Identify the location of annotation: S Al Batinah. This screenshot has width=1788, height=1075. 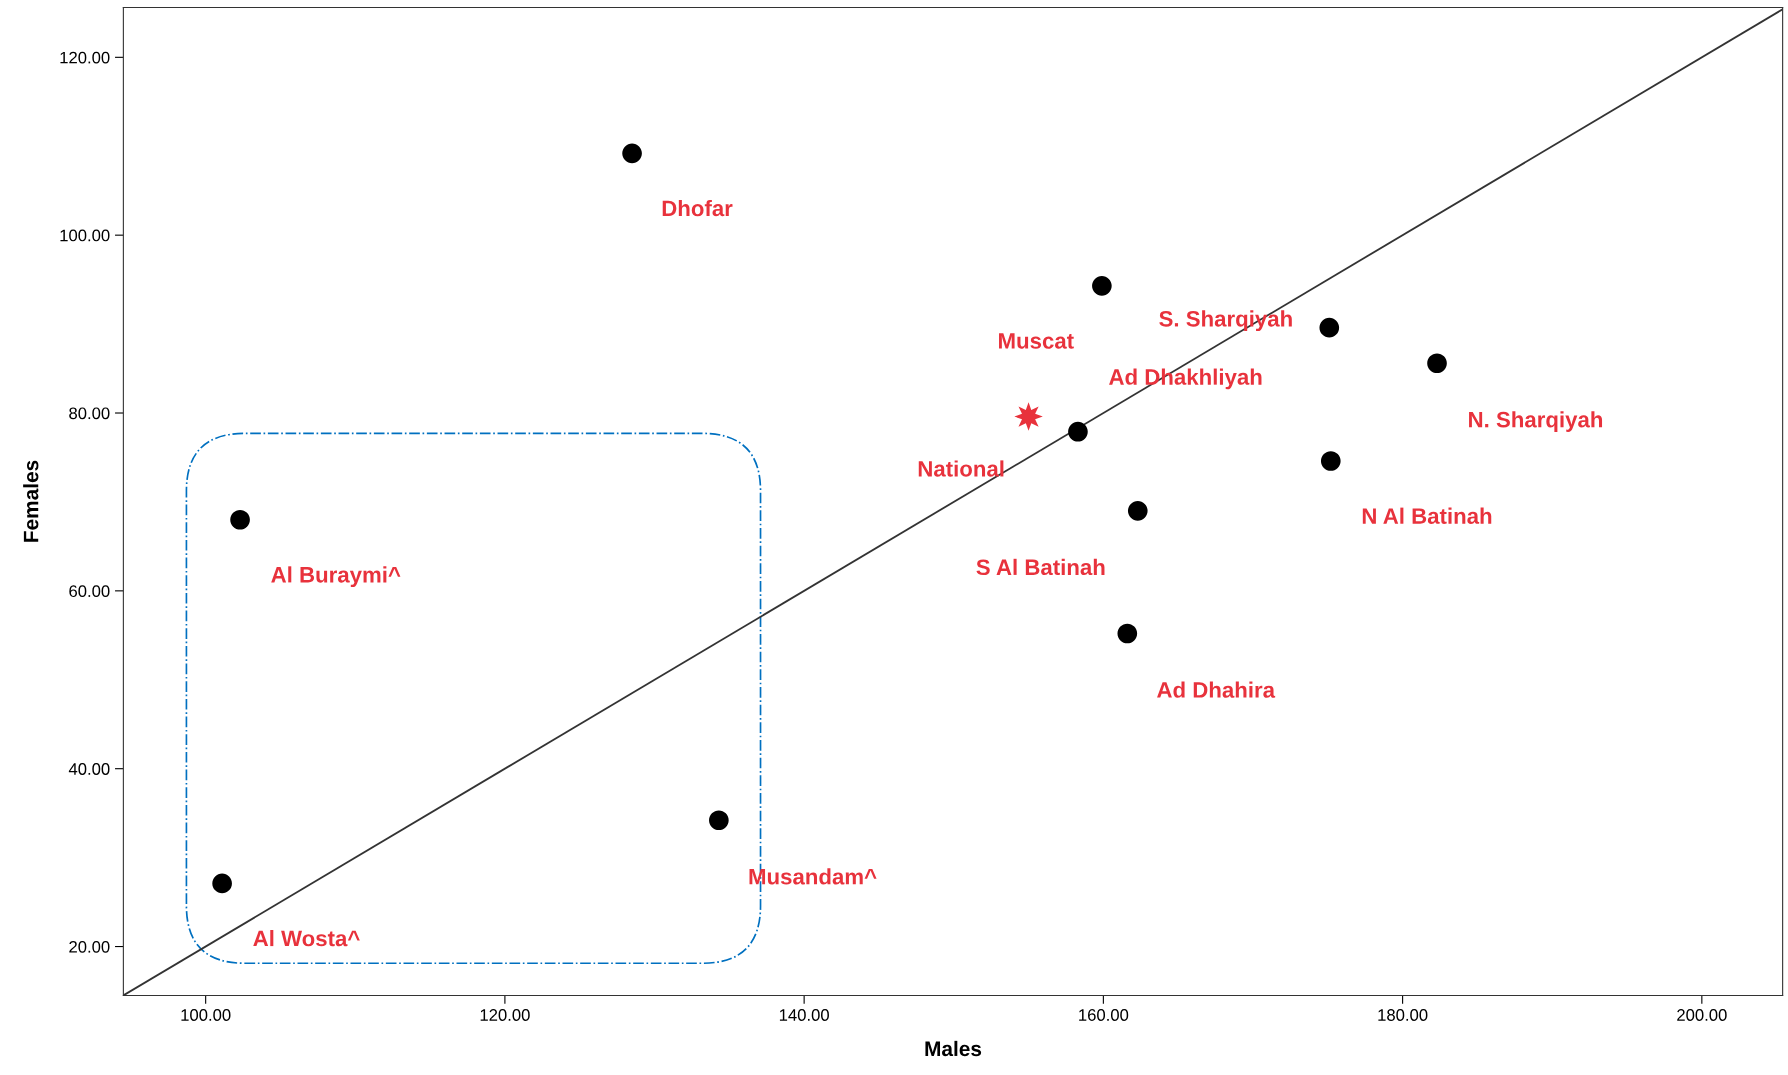
(1040, 567).